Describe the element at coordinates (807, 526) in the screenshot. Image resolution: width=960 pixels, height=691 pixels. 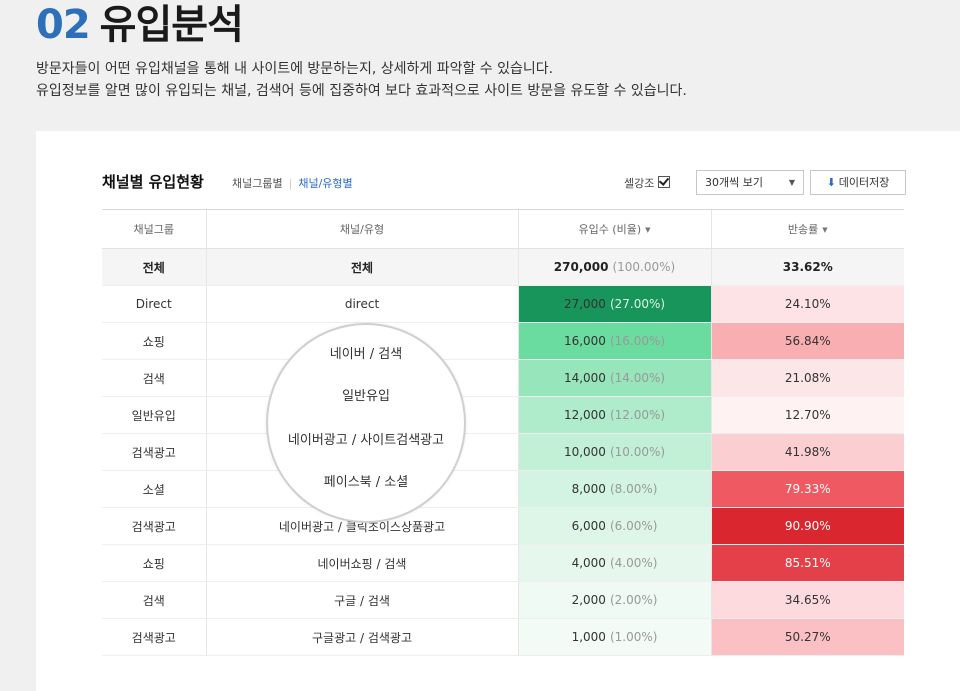
I see `row-bounce: 90.90%` at that location.